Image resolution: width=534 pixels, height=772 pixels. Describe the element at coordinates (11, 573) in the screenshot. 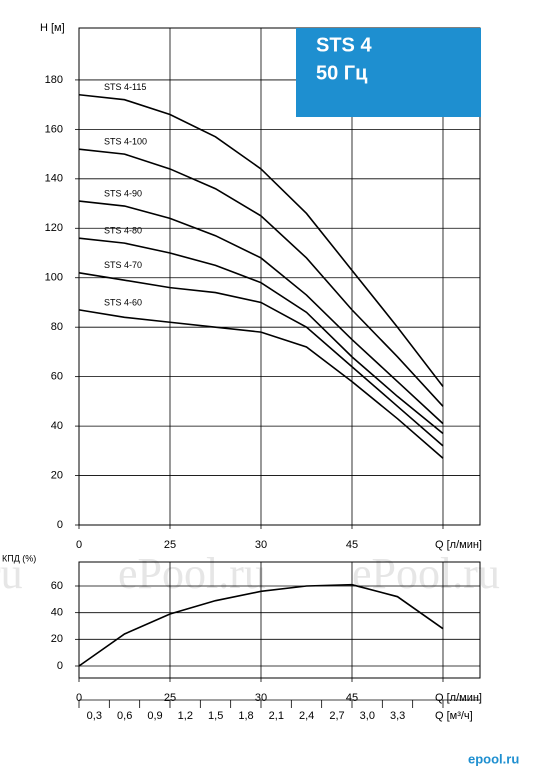

I see `watermark: ru` at that location.